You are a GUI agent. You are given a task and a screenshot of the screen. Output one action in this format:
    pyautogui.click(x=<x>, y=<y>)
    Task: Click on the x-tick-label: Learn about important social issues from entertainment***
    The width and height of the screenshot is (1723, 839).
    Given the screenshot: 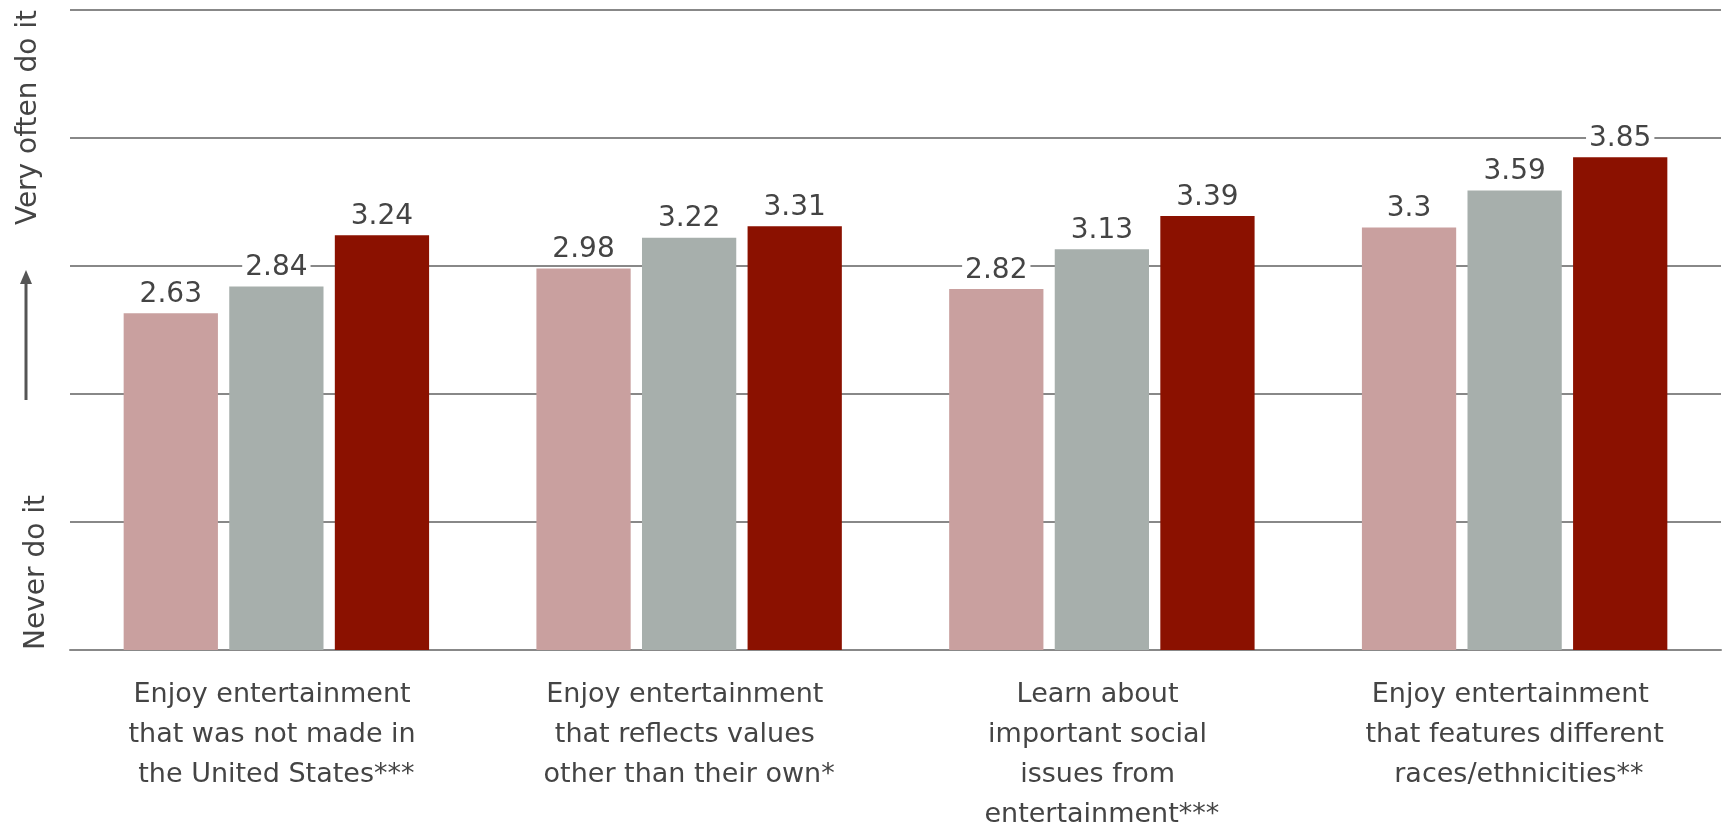 What is the action you would take?
    pyautogui.click(x=1102, y=752)
    